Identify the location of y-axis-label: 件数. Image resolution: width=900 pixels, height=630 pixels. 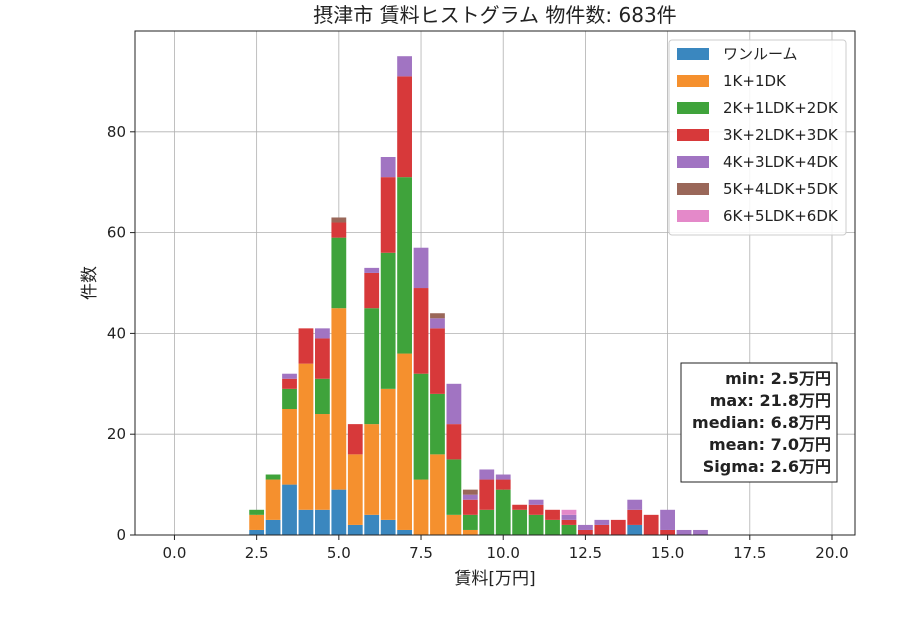
(90, 283).